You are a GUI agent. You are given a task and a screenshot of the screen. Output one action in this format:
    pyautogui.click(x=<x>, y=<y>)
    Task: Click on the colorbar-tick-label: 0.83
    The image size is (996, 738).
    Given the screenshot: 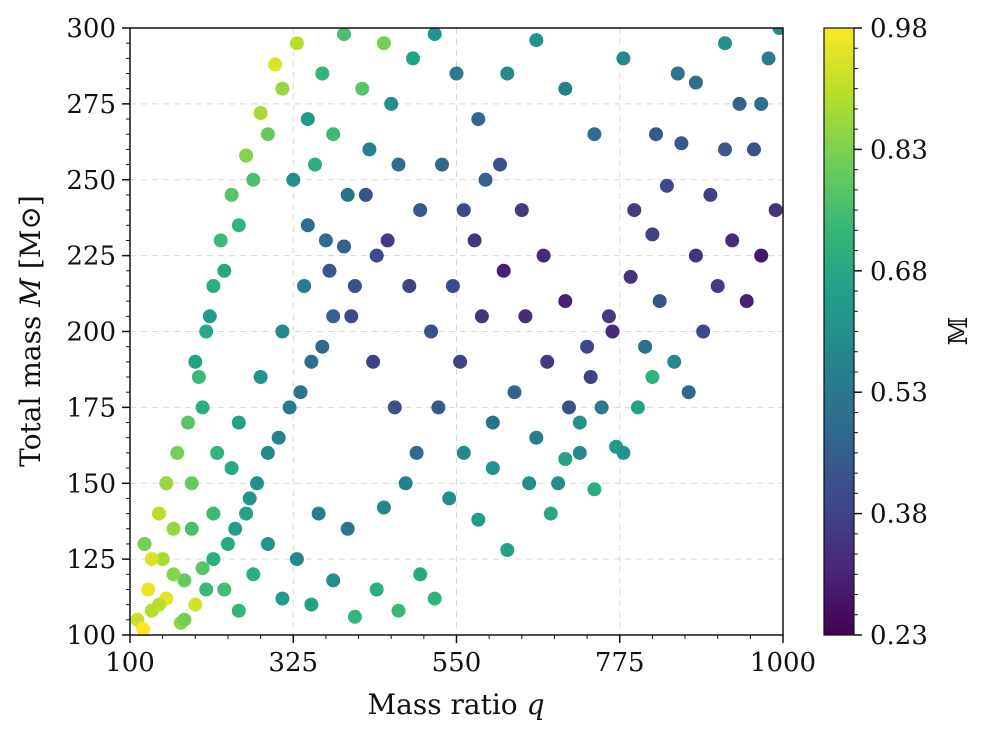 What is the action you would take?
    pyautogui.click(x=899, y=150)
    